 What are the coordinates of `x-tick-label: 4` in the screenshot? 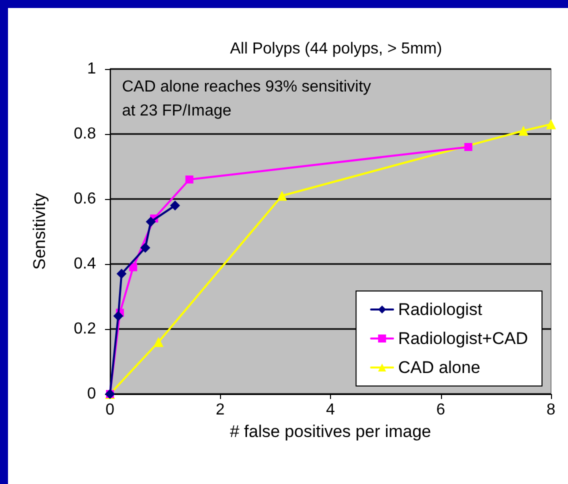 It's located at (331, 410).